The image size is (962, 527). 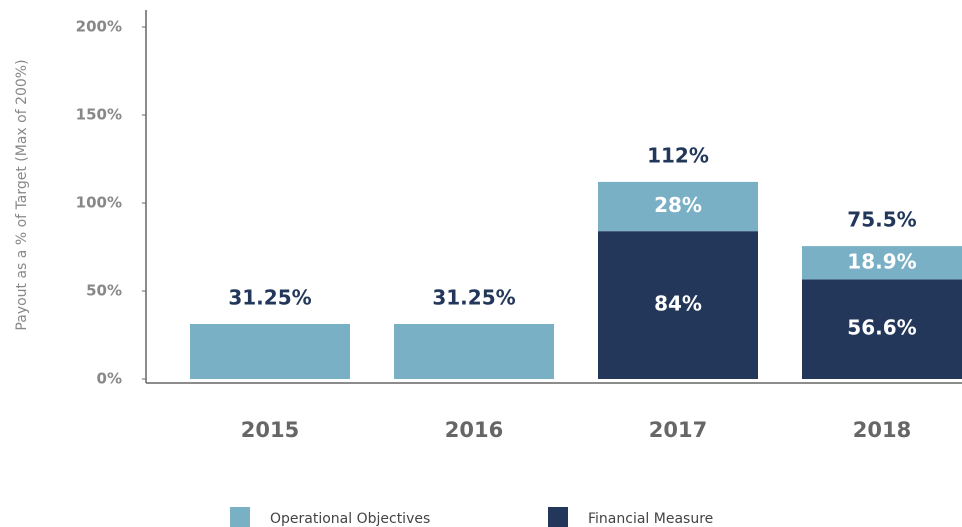 I want to click on value-label: 84%, so click(x=678, y=304).